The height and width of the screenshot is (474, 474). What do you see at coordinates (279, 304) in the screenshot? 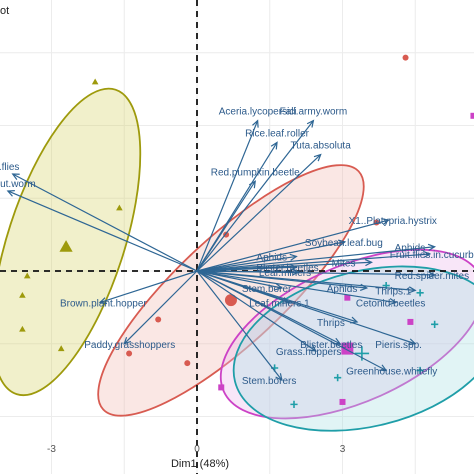
I see `variable-label: Leaf.miners.1` at bounding box center [279, 304].